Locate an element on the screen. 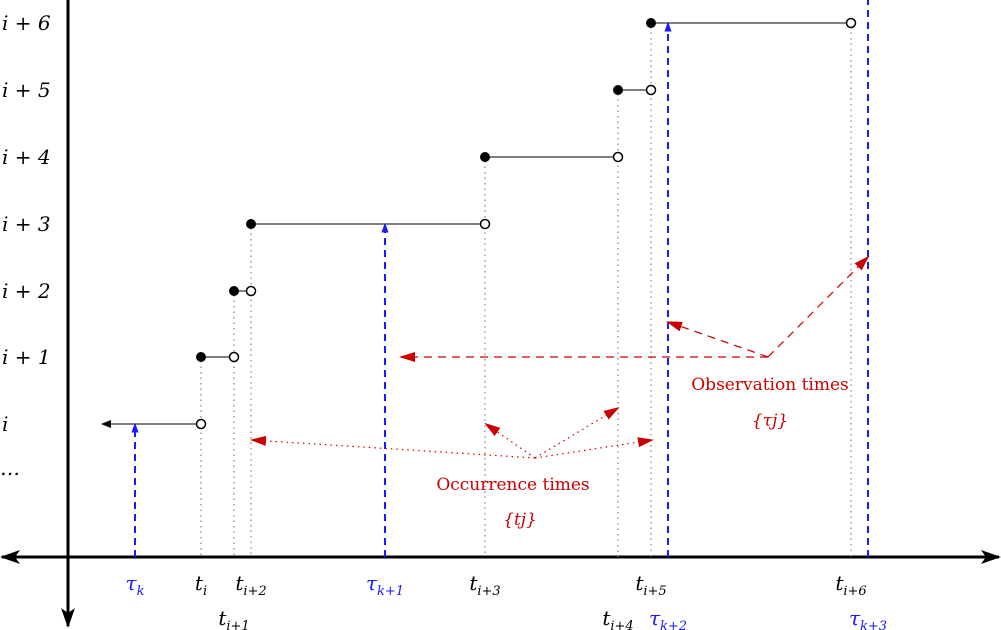 This screenshot has height=630, width=1001. time-label-t-i: ti is located at coordinates (201, 585).